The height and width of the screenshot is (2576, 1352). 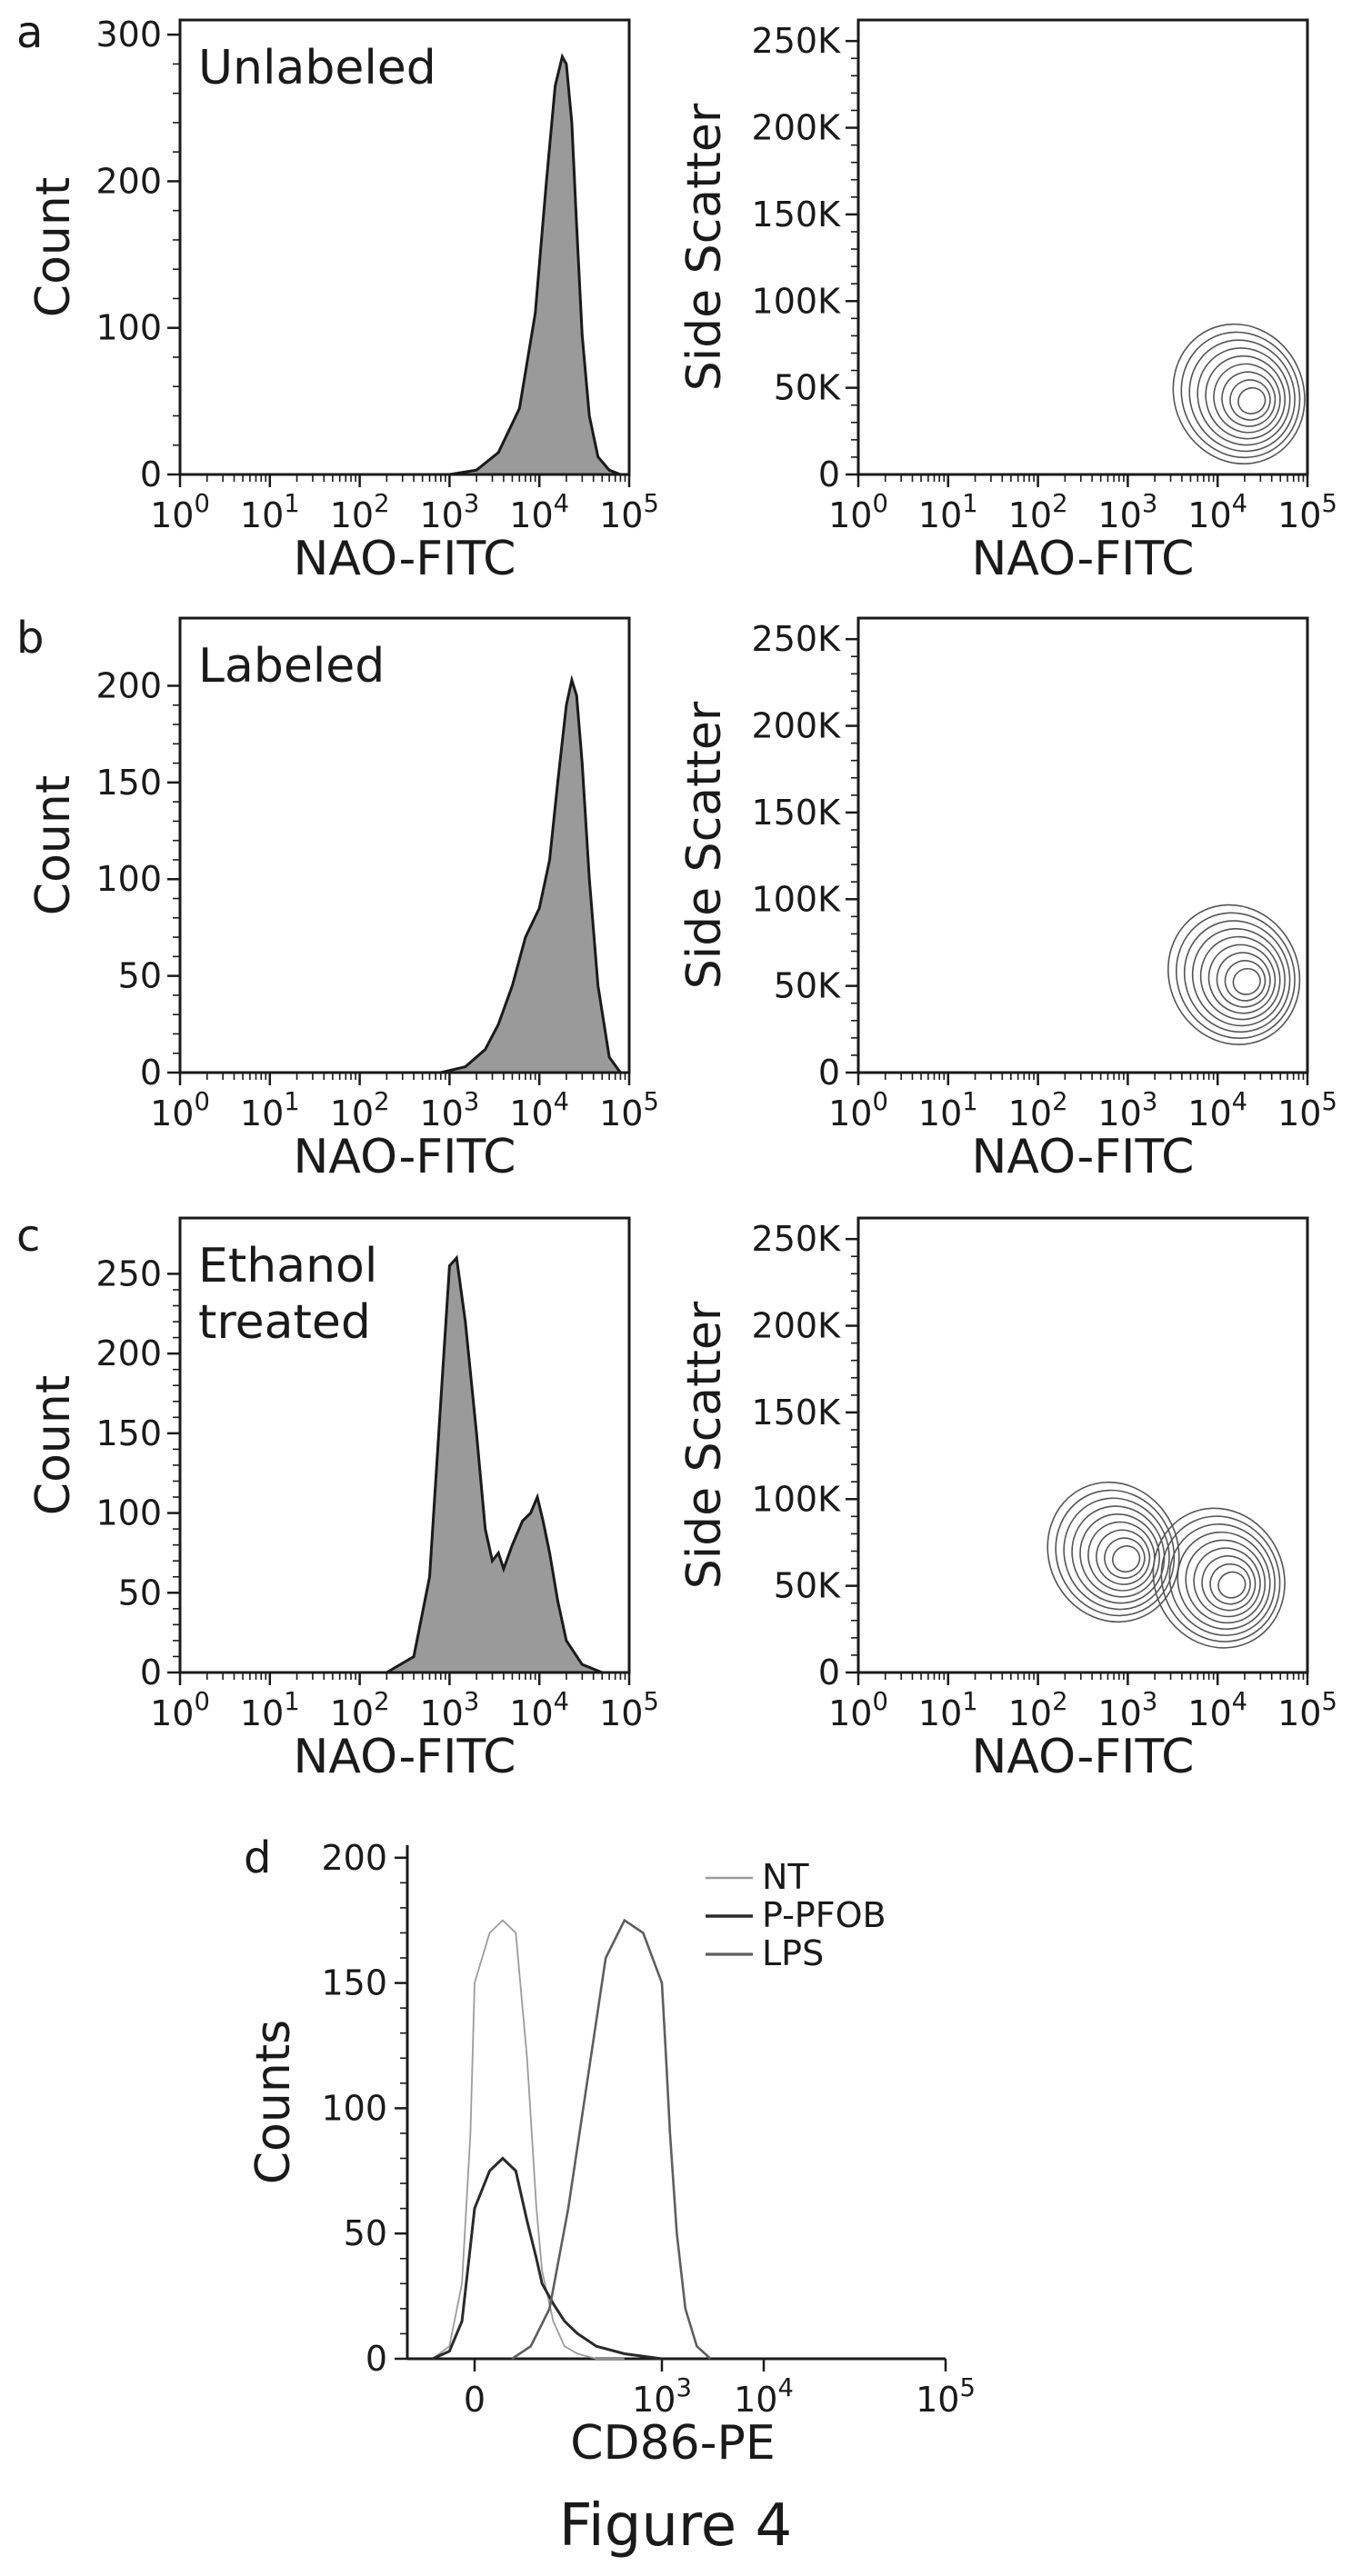 I want to click on c-contour-frame, so click(x=1082, y=1445).